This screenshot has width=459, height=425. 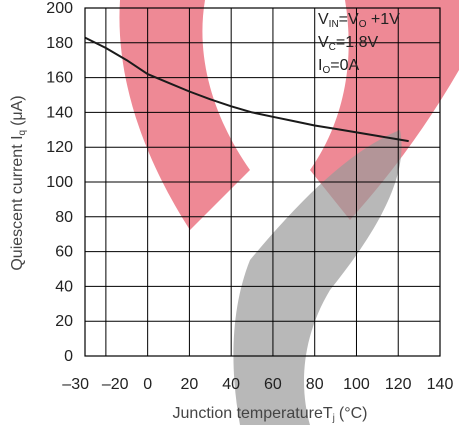 What do you see at coordinates (59, 78) in the screenshot?
I see `y-tick-label: 160` at bounding box center [59, 78].